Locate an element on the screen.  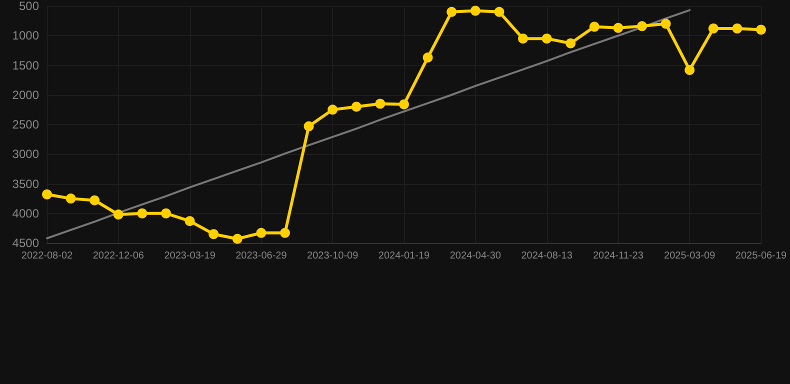
x-tick-label: 2024-01-19 is located at coordinates (404, 256).